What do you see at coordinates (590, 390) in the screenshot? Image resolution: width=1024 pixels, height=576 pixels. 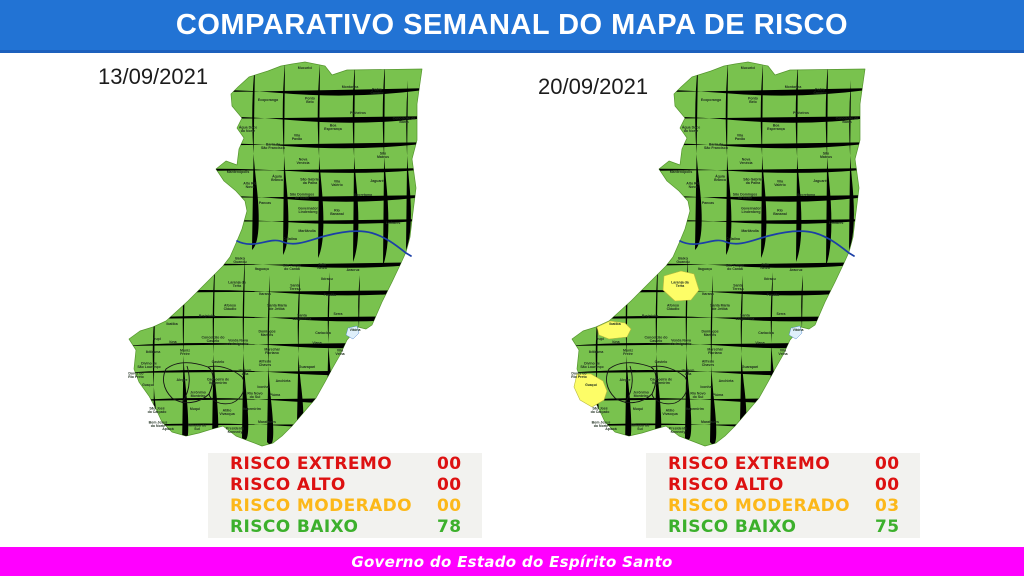 I see `moderate-risk-area-guacui` at bounding box center [590, 390].